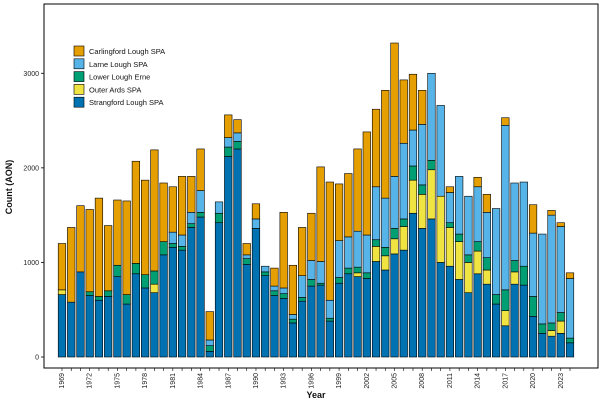 The width and height of the screenshot is (603, 402). I want to click on bar-1983-s2, so click(191, 225).